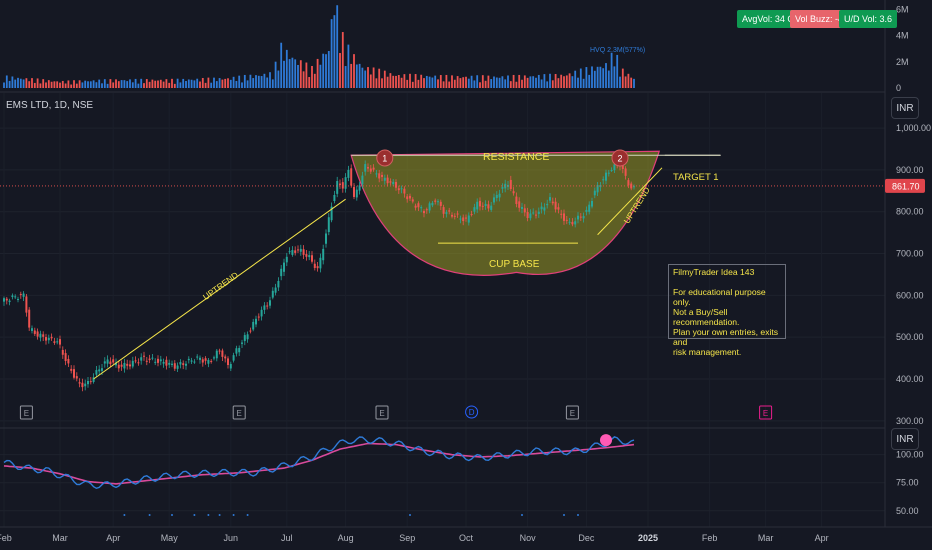  I want to click on target-label: TARGET 1, so click(696, 177).